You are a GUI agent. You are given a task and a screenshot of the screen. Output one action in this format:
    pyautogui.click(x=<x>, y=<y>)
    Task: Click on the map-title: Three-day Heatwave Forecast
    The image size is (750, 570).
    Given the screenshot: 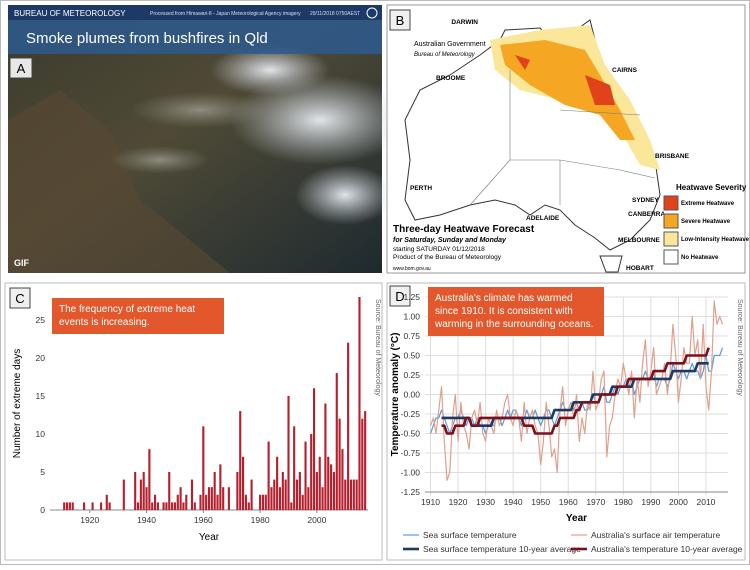 What is the action you would take?
    pyautogui.click(x=464, y=229)
    